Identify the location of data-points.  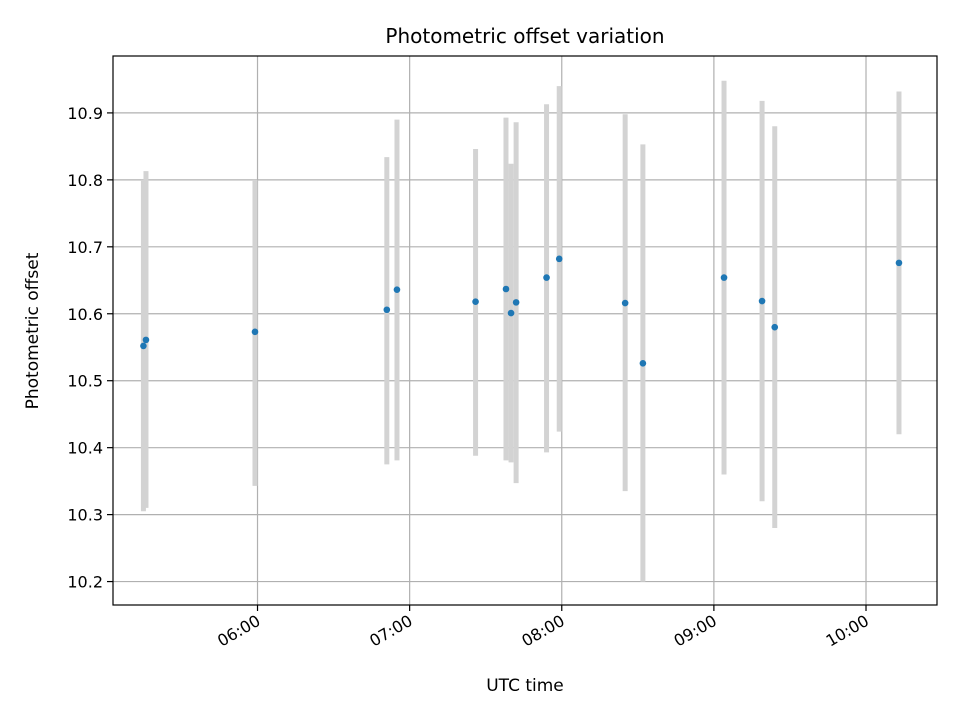
(521, 311).